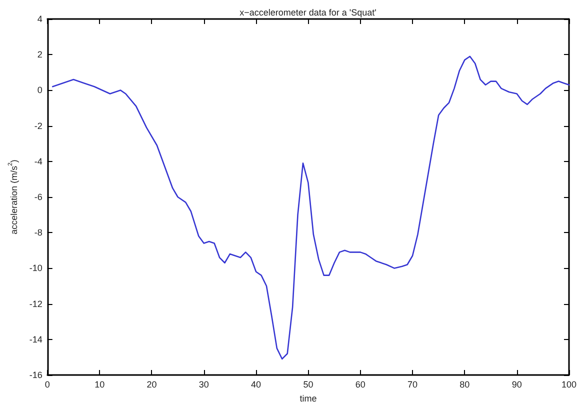 The image size is (581, 410). Describe the element at coordinates (35, 268) in the screenshot. I see `y-tick-label: -10` at that location.